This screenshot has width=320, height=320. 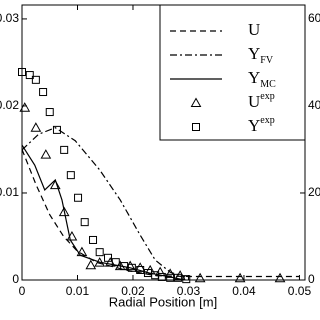 What do you see at coordinates (78, 291) in the screenshot?
I see `x-tick-label: 0.01` at bounding box center [78, 291].